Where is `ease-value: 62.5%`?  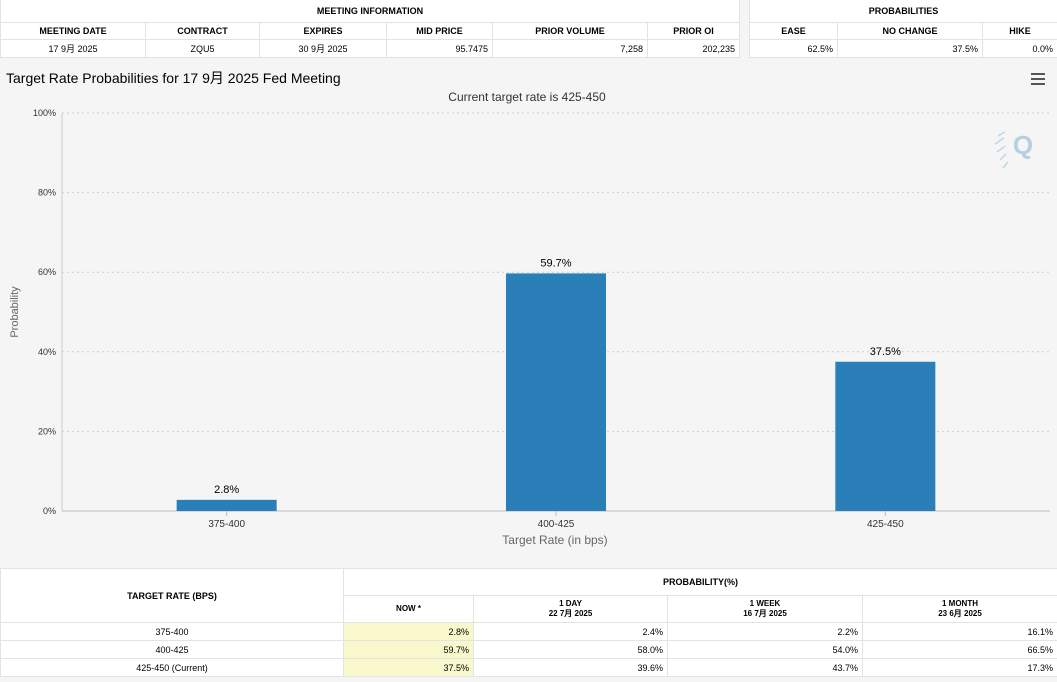
ease-value: 62.5% is located at coordinates (793, 48).